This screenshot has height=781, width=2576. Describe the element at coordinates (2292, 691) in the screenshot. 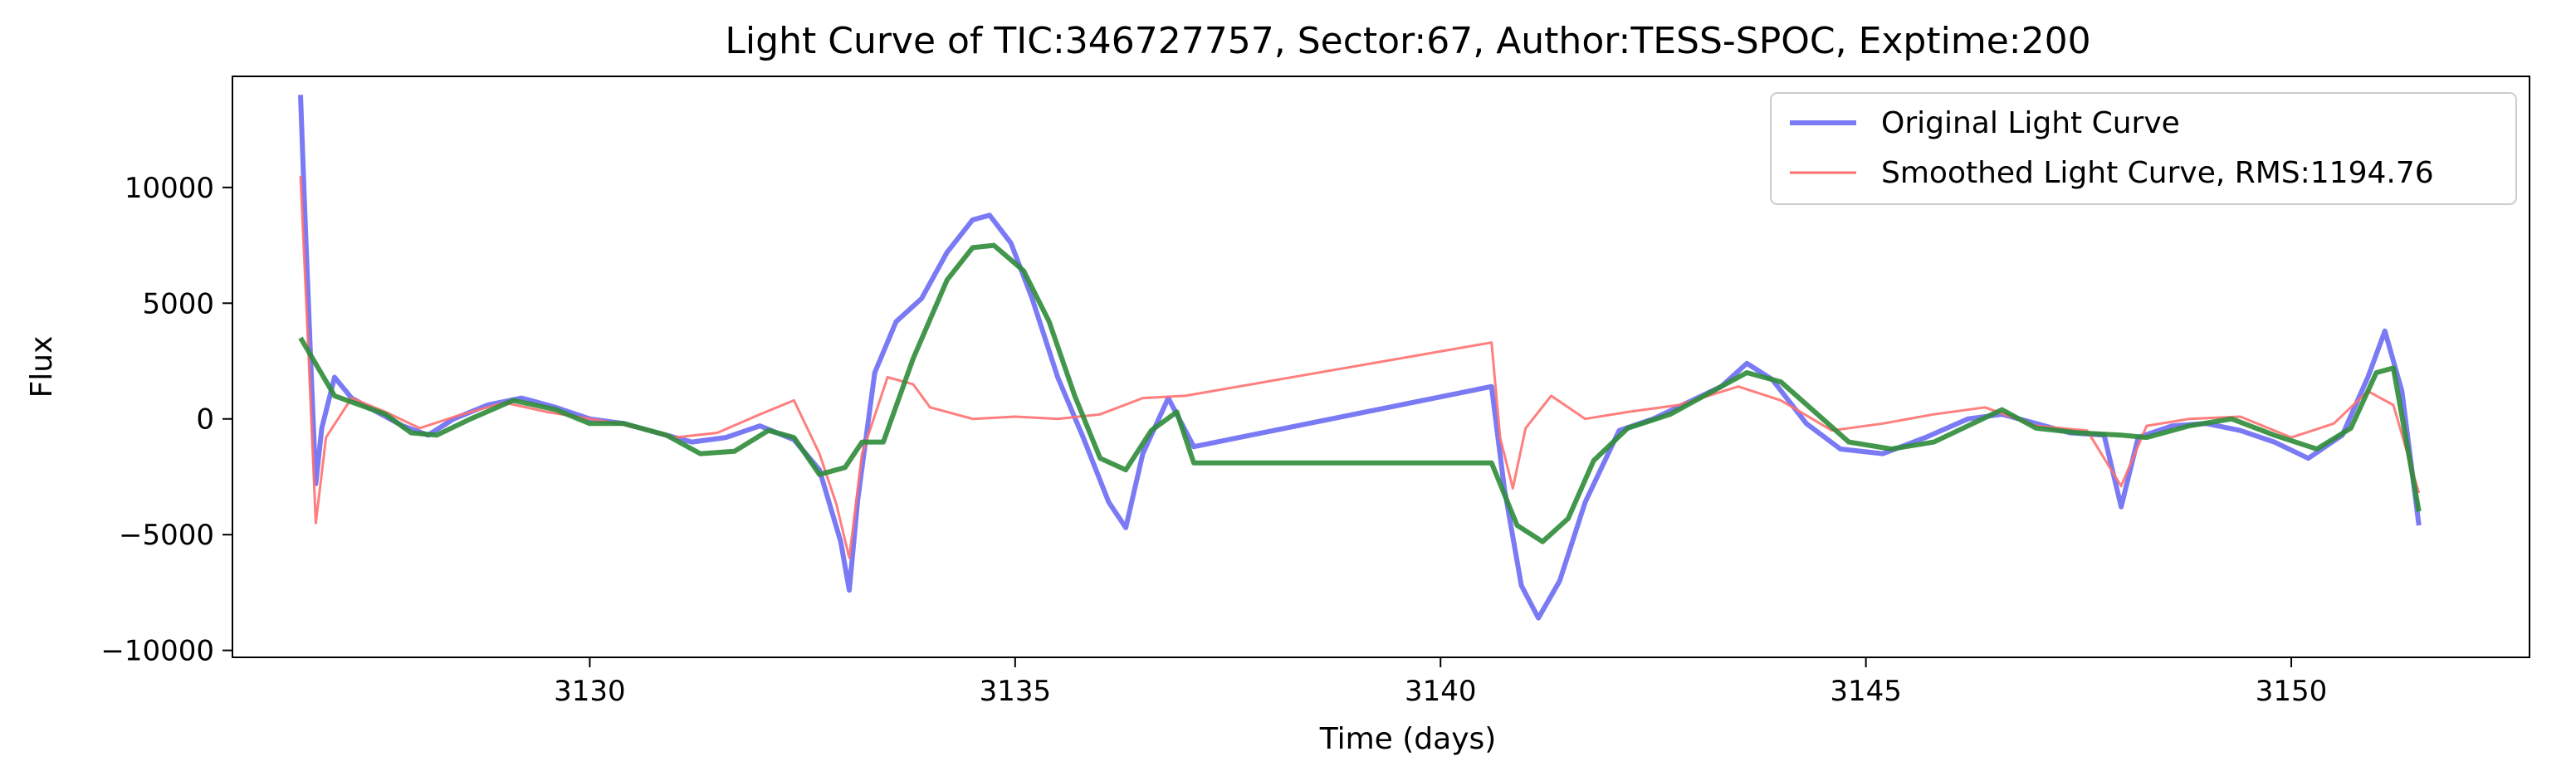

I see `x-tick-label: 3150` at that location.